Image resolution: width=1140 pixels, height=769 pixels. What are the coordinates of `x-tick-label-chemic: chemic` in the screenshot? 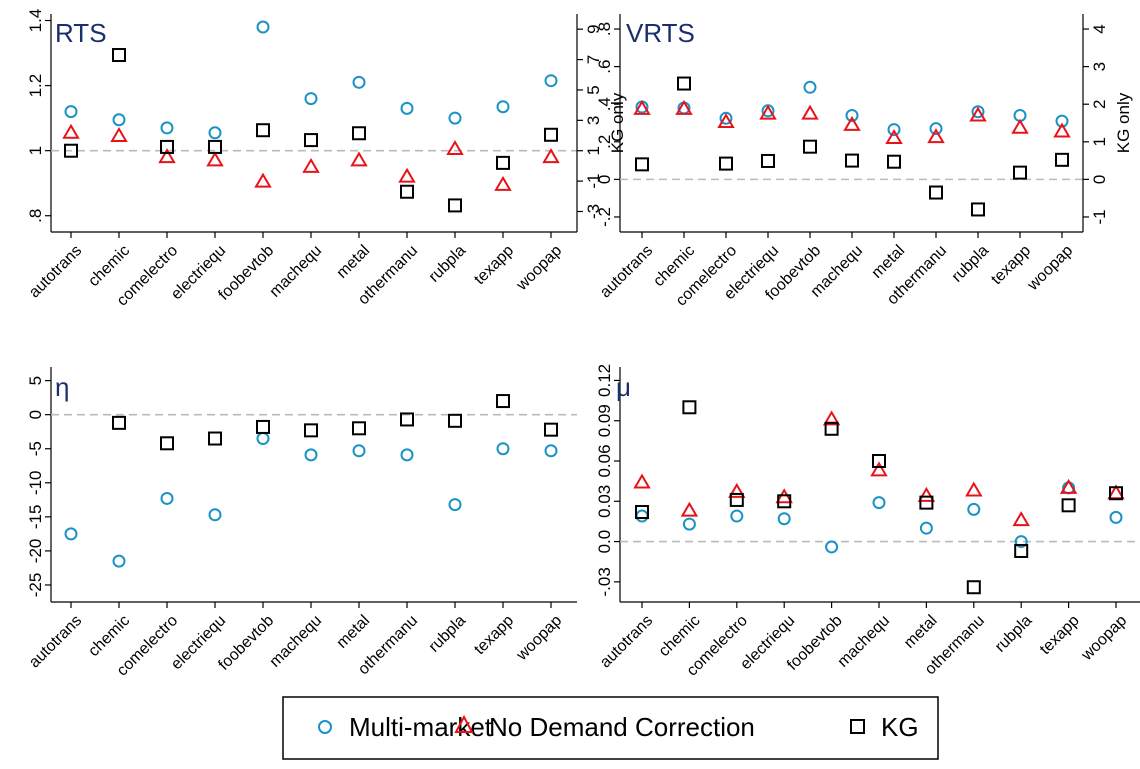 It's located at (680, 636).